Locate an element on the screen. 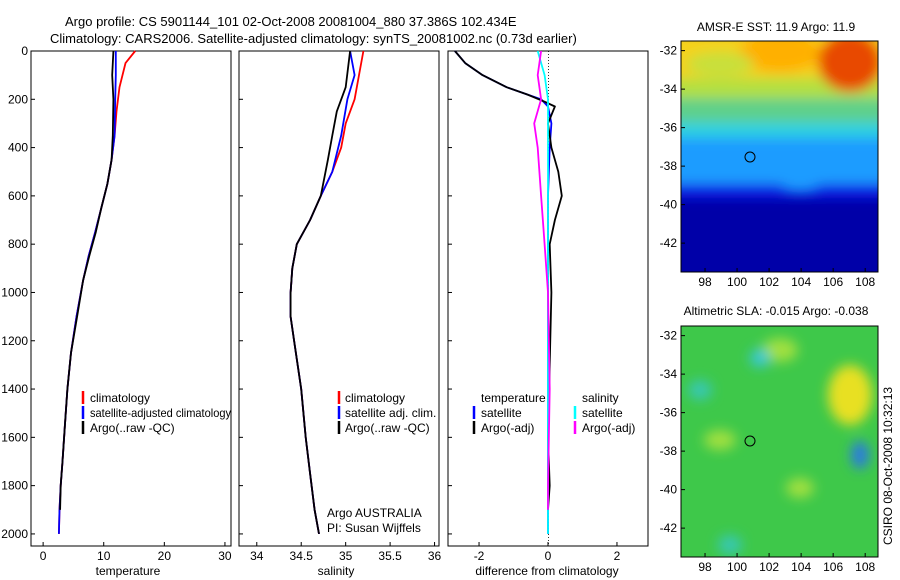 The image size is (900, 580). temperature-ytick-label: 400 is located at coordinates (18, 148).